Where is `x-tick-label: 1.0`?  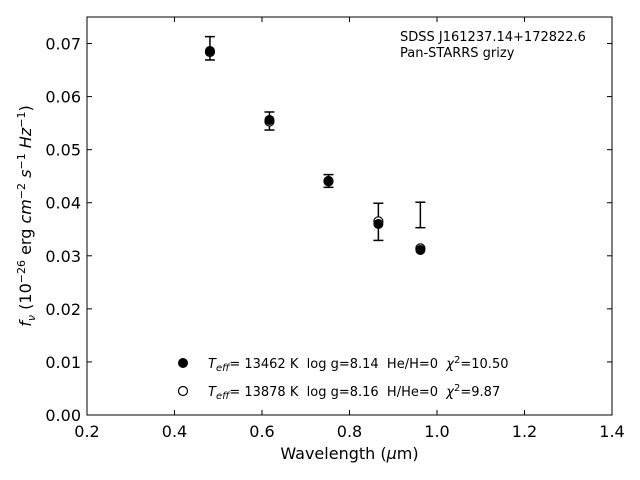
x-tick-label: 1.0 is located at coordinates (436, 431).